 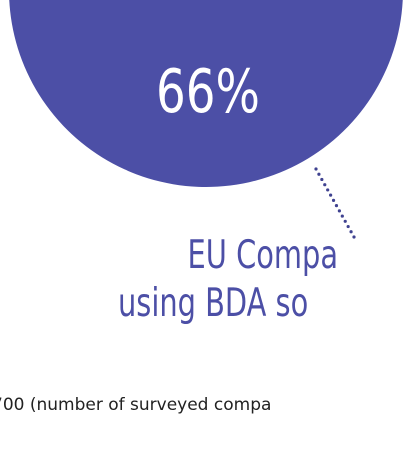 I want to click on callout-label: EU Compa using BDA so, so click(x=229, y=280).